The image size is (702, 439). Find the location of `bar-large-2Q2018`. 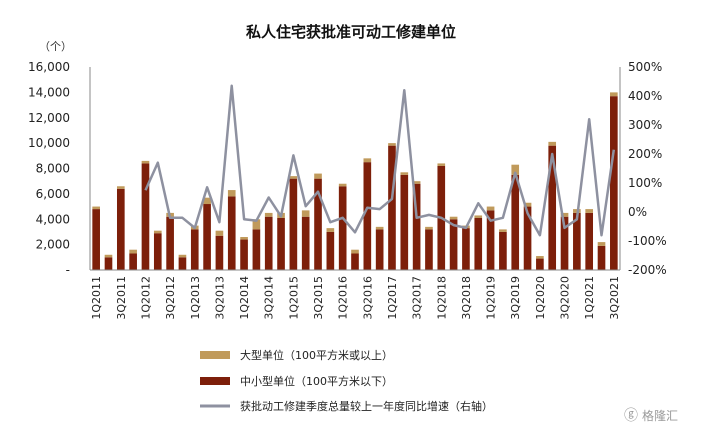

bar-large-2Q2018 is located at coordinates (453, 218).